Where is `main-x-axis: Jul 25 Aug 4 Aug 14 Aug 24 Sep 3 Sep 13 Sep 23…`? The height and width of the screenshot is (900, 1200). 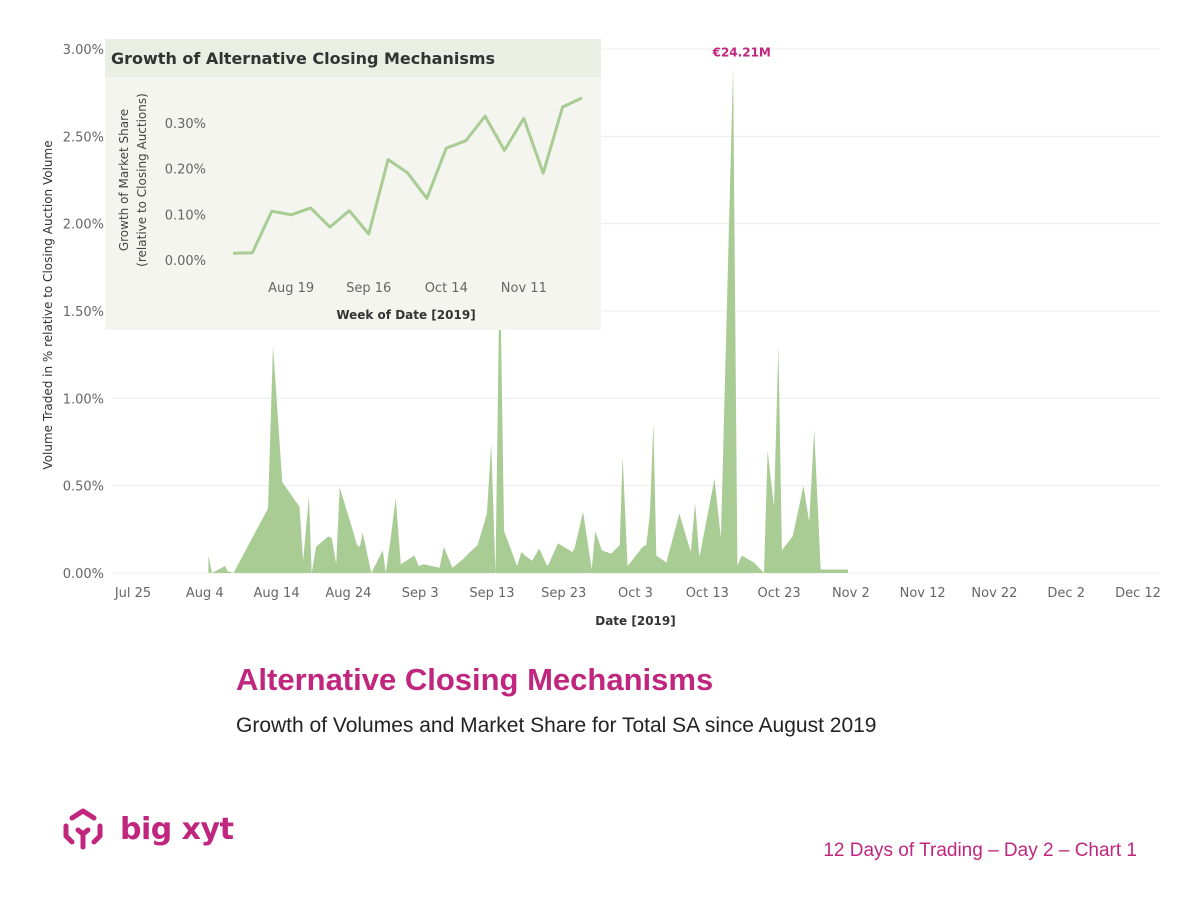
main-x-axis: Jul 25 Aug 4 Aug 14 Aug 24 Sep 3 Sep 13 Sep 23… is located at coordinates (637, 593).